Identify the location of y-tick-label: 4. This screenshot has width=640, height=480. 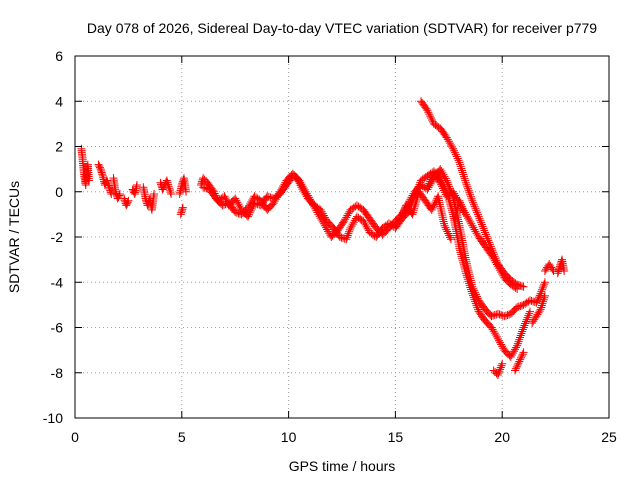
(59, 101).